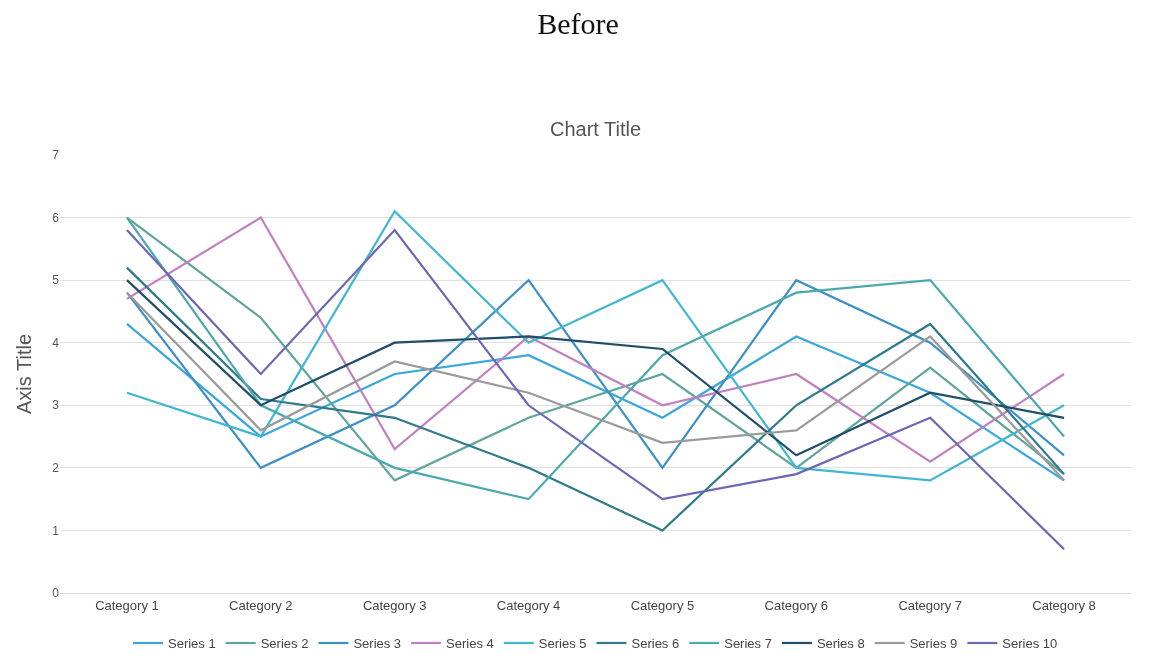  What do you see at coordinates (261, 605) in the screenshot?
I see `x-tick-label: Category 2` at bounding box center [261, 605].